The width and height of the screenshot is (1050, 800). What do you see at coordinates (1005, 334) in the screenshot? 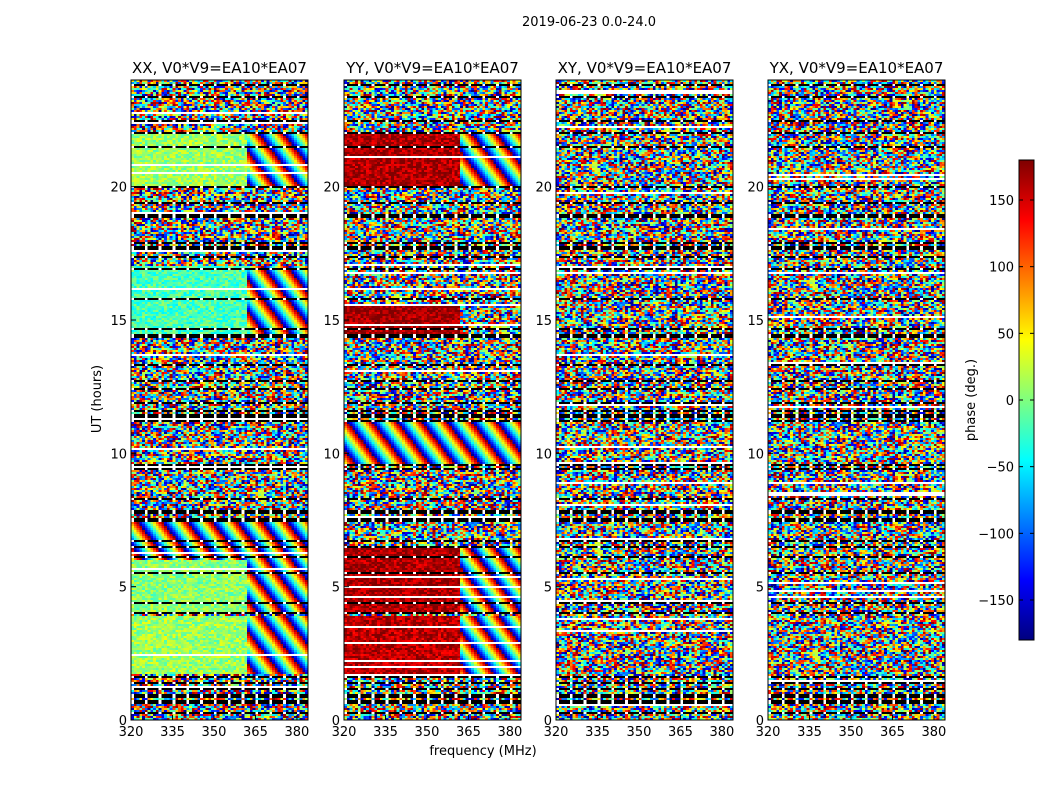
I see `colorbar-tick-label: 50` at bounding box center [1005, 334].